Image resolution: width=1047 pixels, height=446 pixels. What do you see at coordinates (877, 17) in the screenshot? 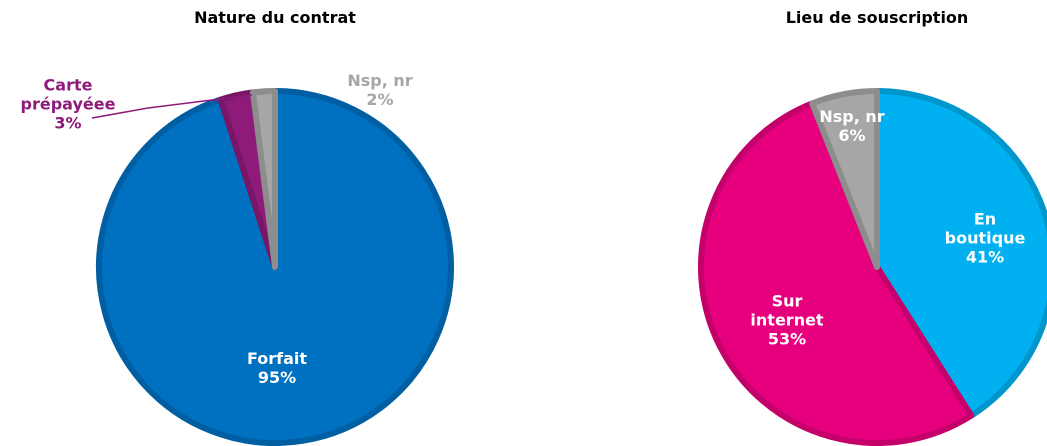
I see `chart-title: Lieu de souscription` at bounding box center [877, 17].